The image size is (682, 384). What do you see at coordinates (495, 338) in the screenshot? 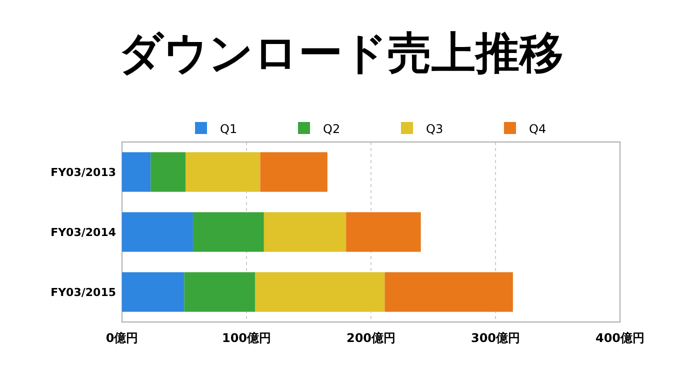
I see `x-tick-label: 300億円` at bounding box center [495, 338].